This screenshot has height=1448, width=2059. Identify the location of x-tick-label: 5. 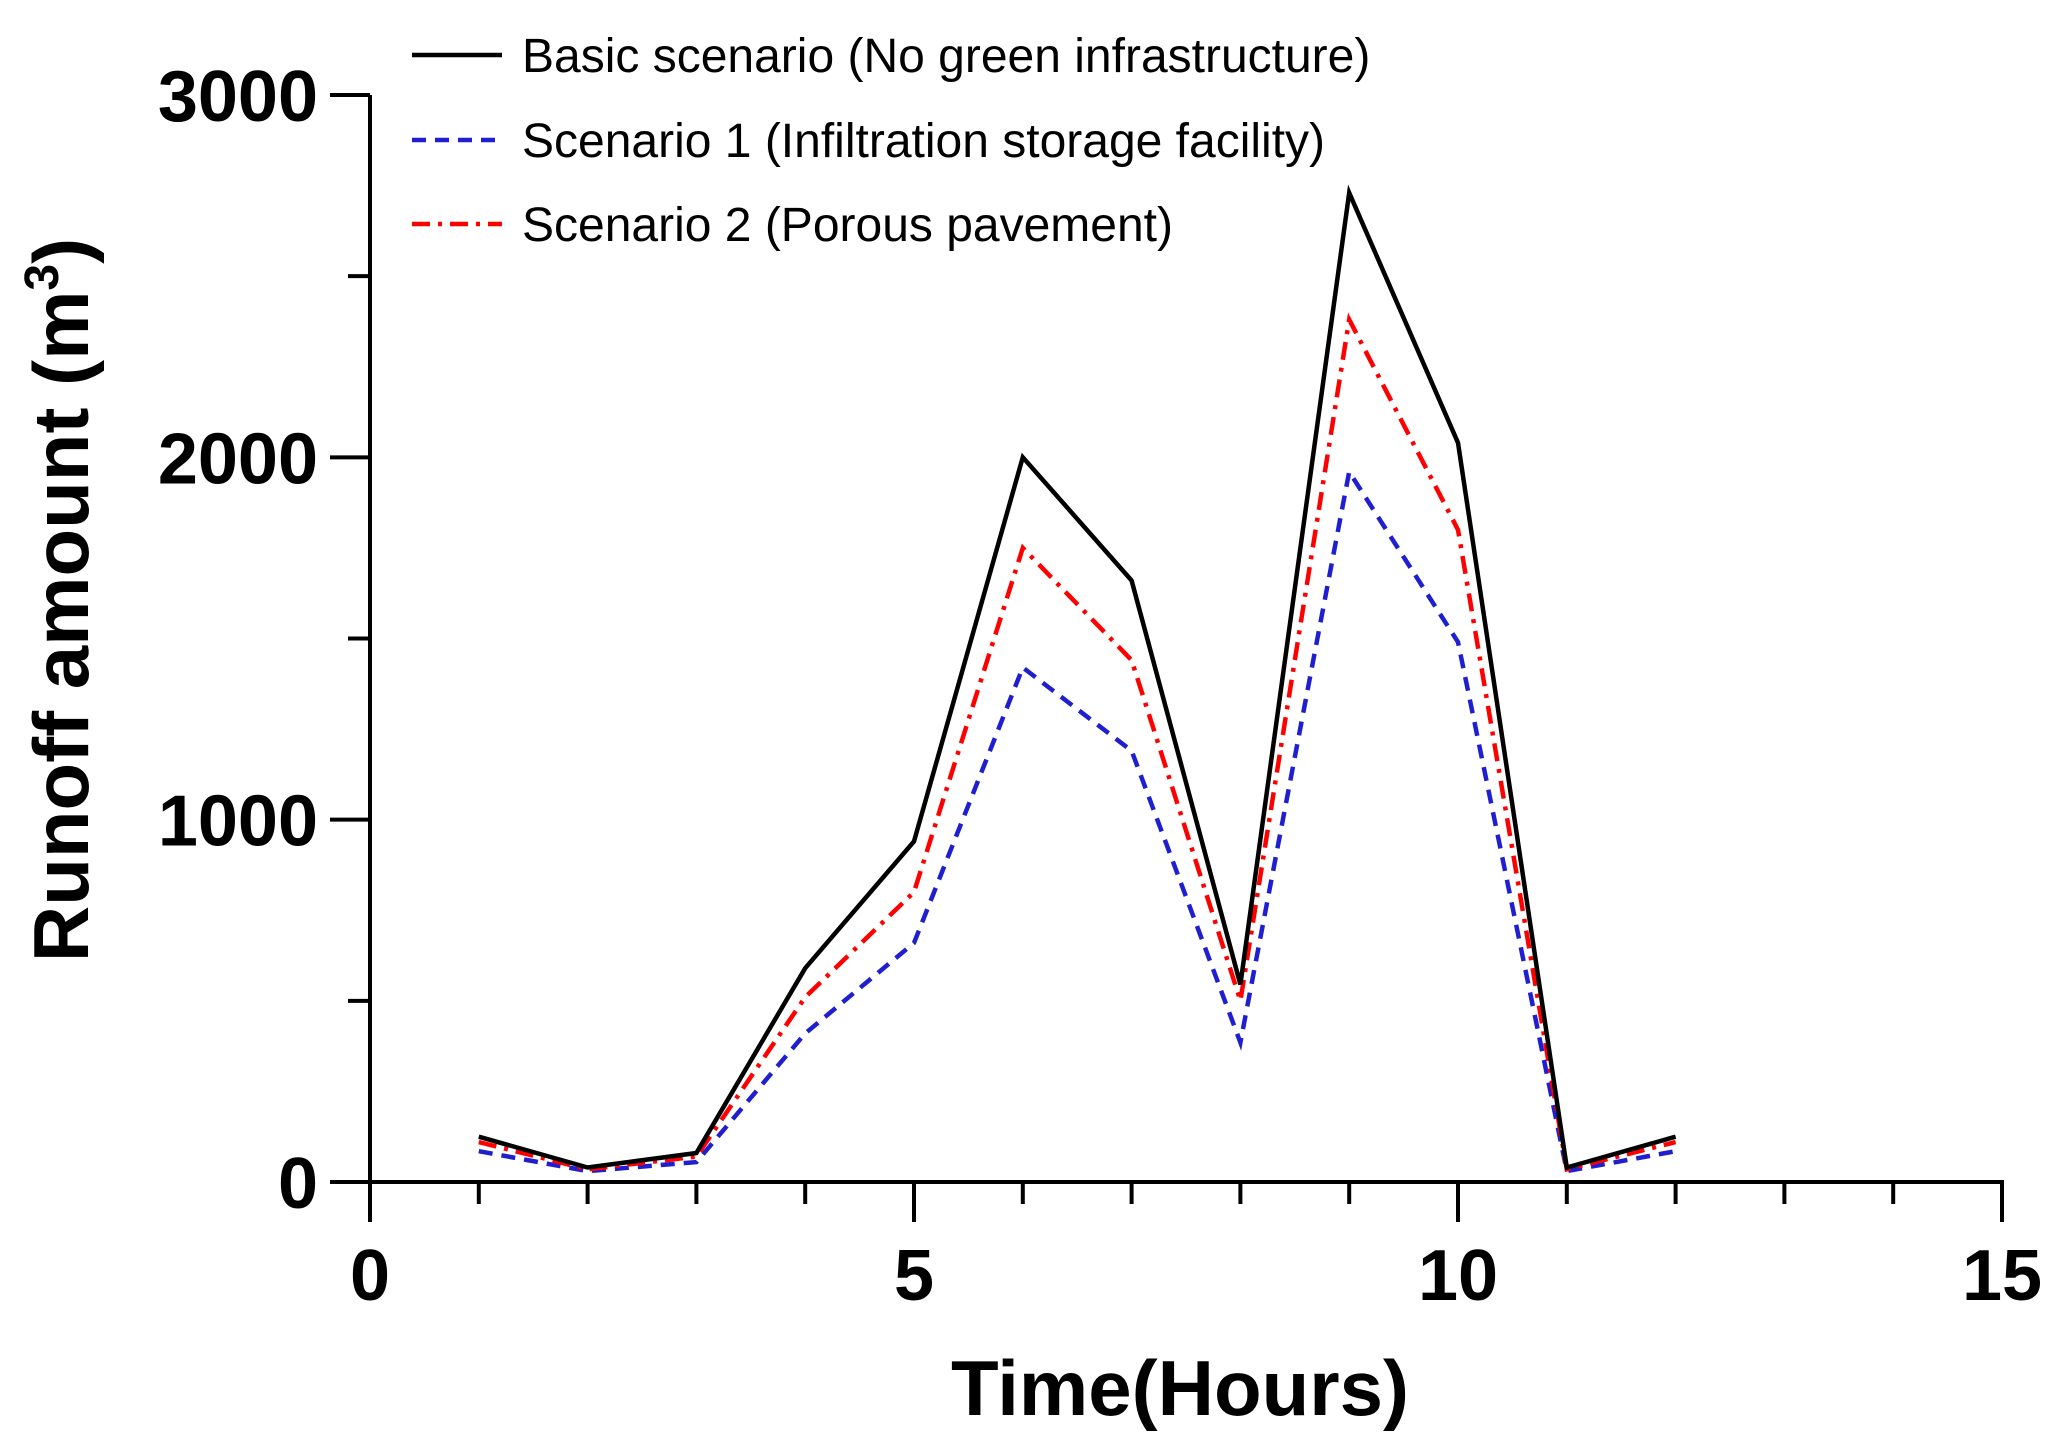
(914, 1276).